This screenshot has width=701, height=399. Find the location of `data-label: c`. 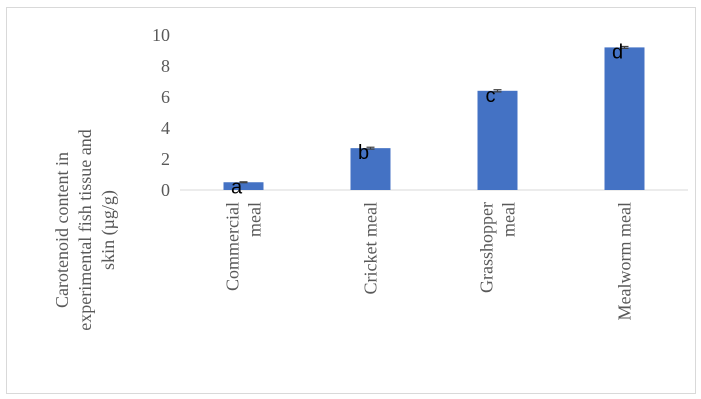

data-label: c is located at coordinates (491, 96).